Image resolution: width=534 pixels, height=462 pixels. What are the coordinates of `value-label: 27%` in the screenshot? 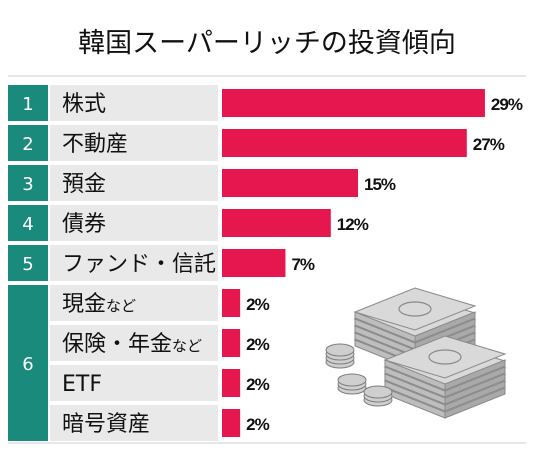 It's located at (489, 144).